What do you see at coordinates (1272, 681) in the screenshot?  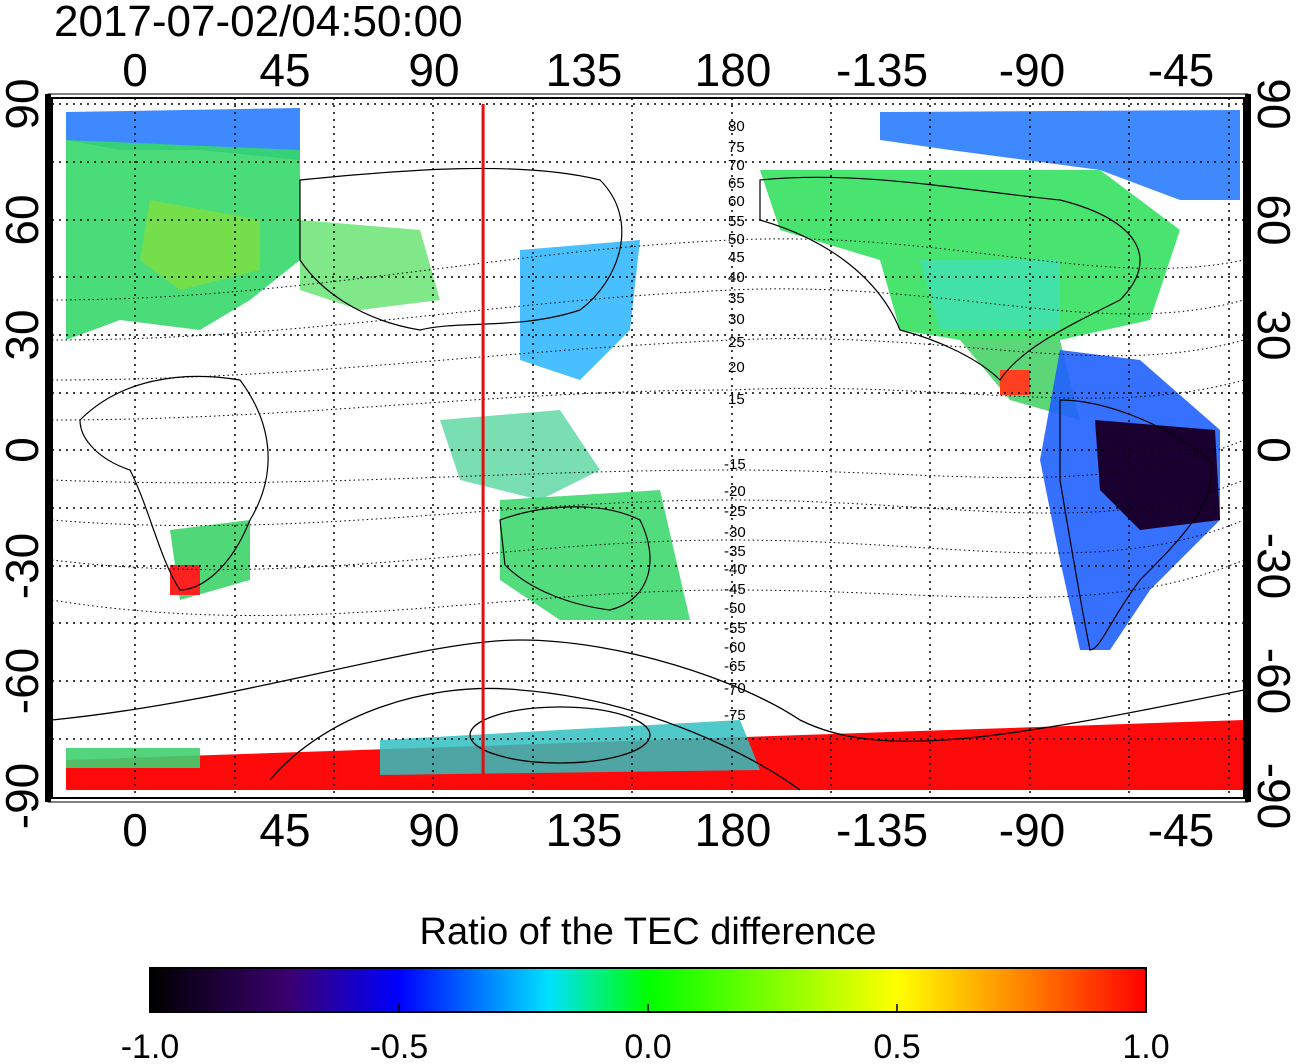 I see `lat-tick-right: -60` at bounding box center [1272, 681].